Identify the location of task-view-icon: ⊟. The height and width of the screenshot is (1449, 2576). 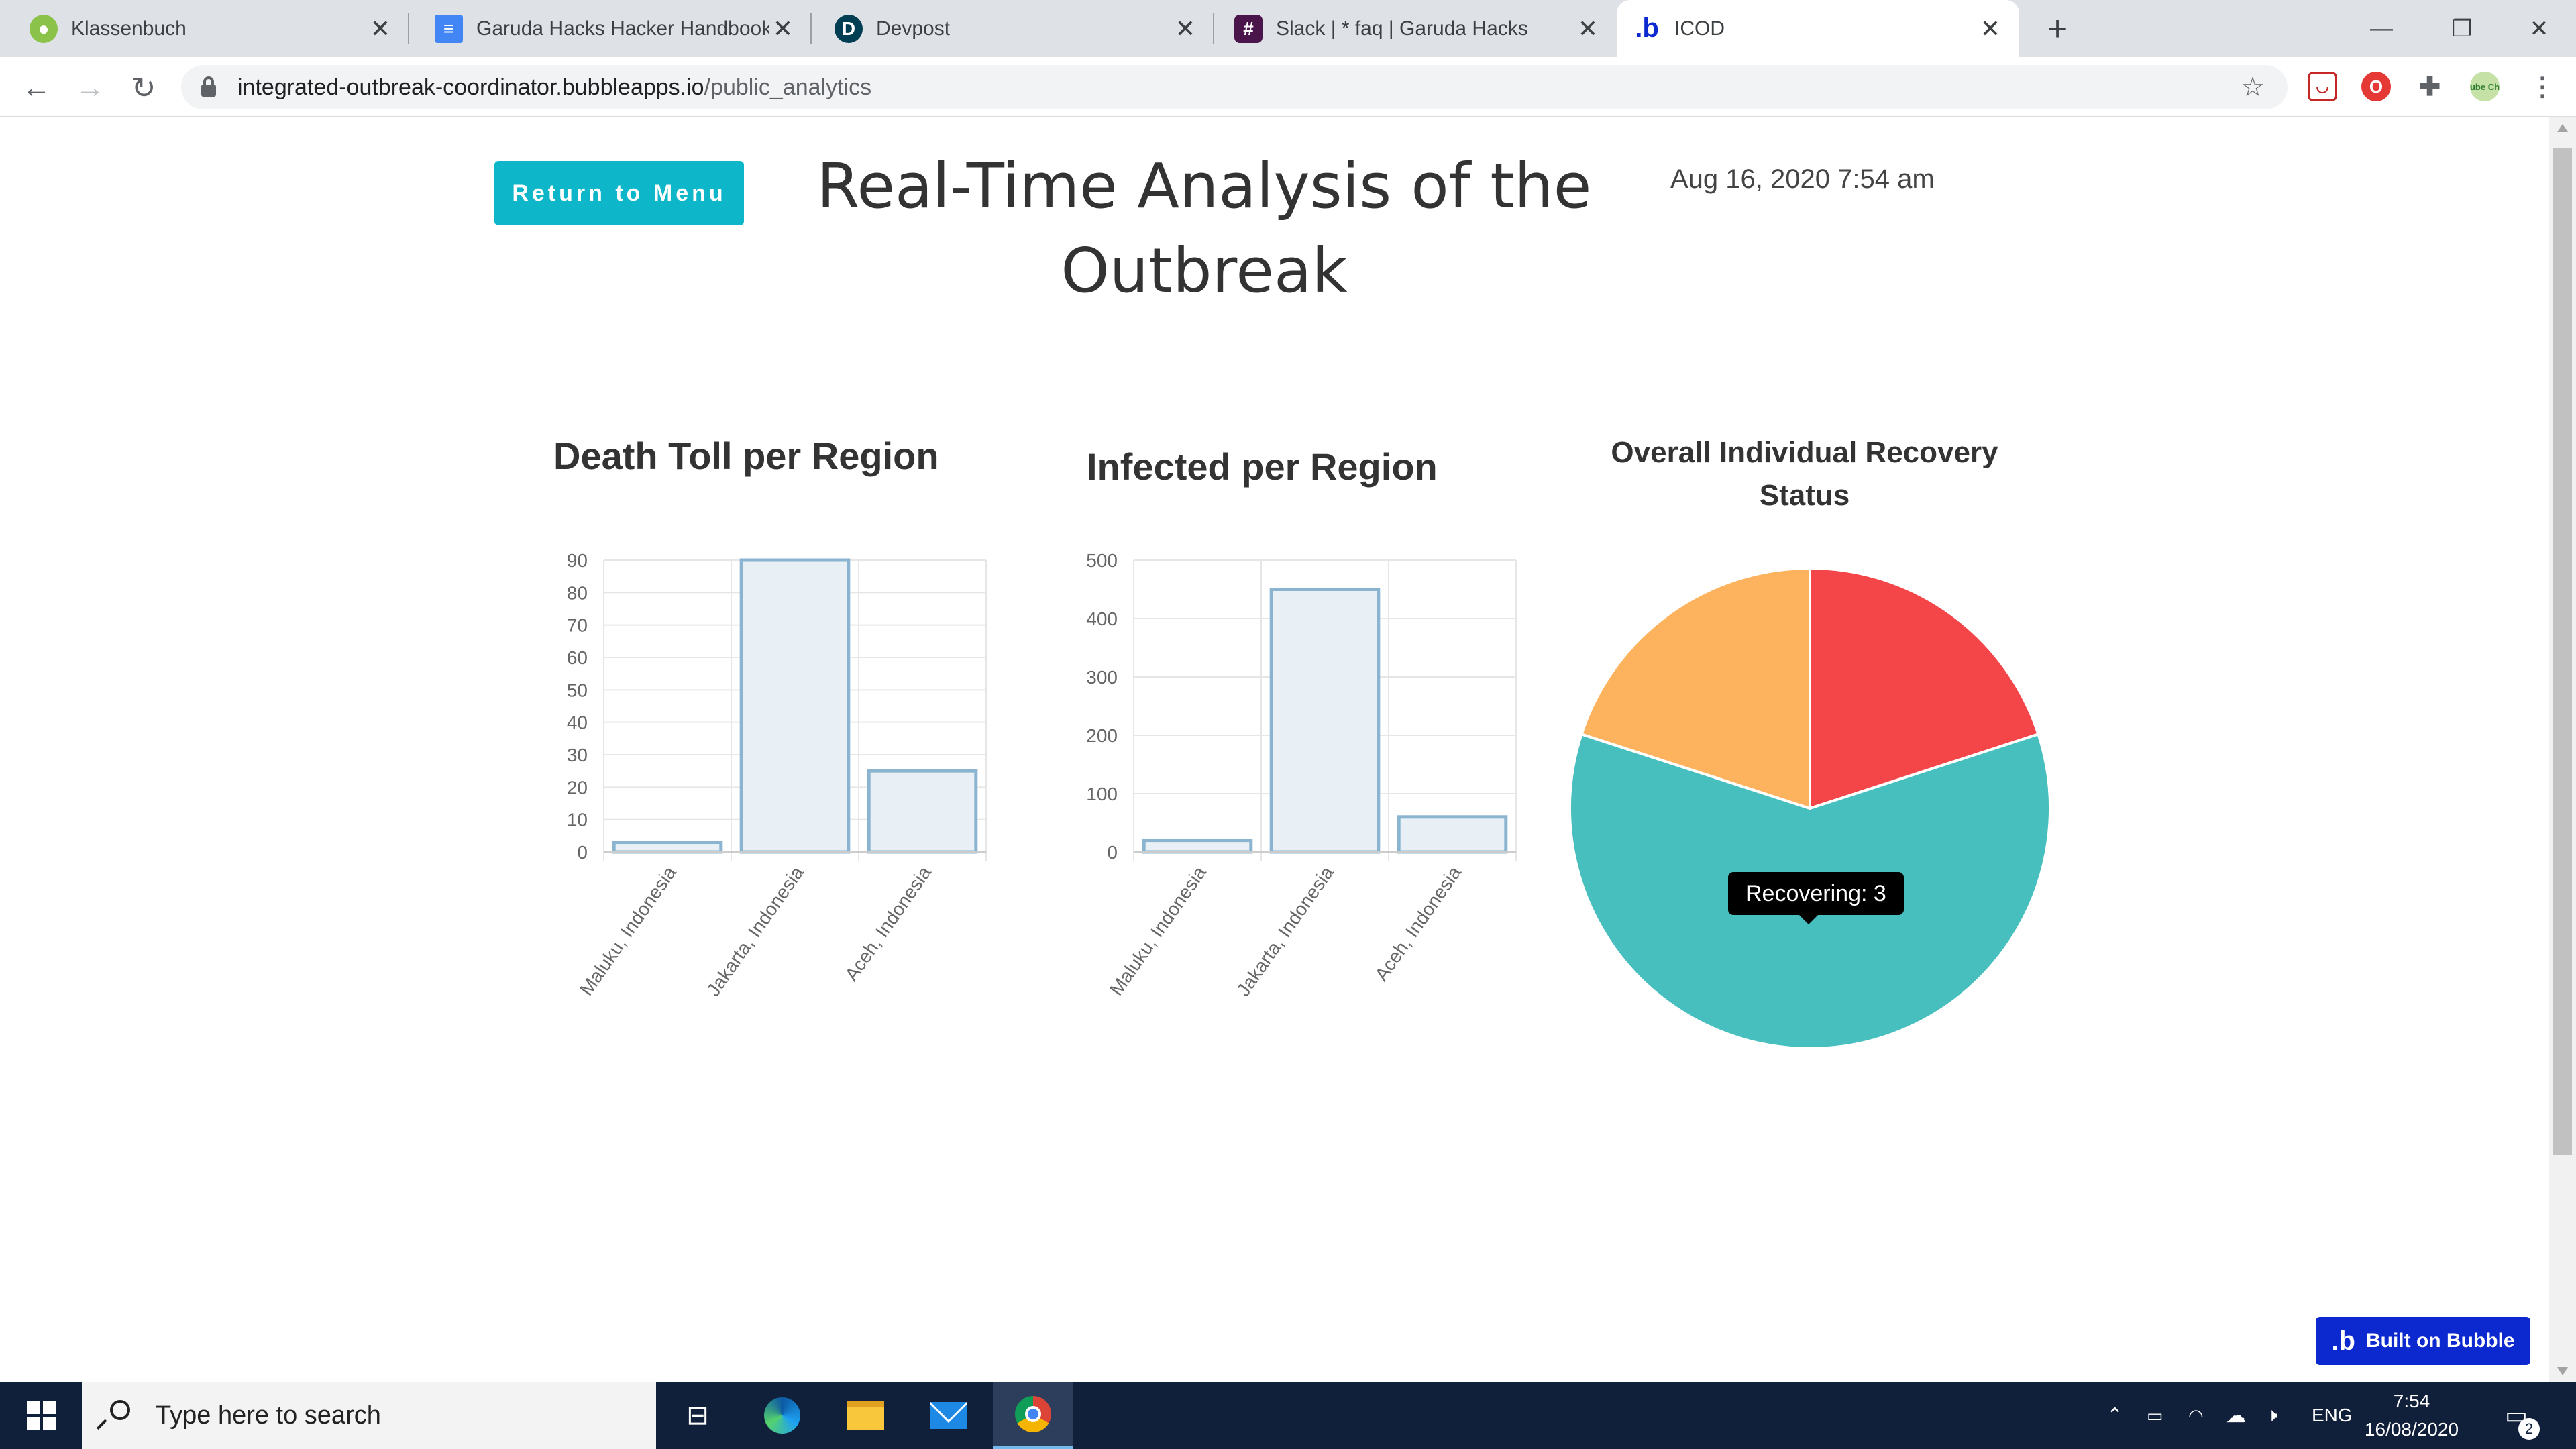
(697, 1415).